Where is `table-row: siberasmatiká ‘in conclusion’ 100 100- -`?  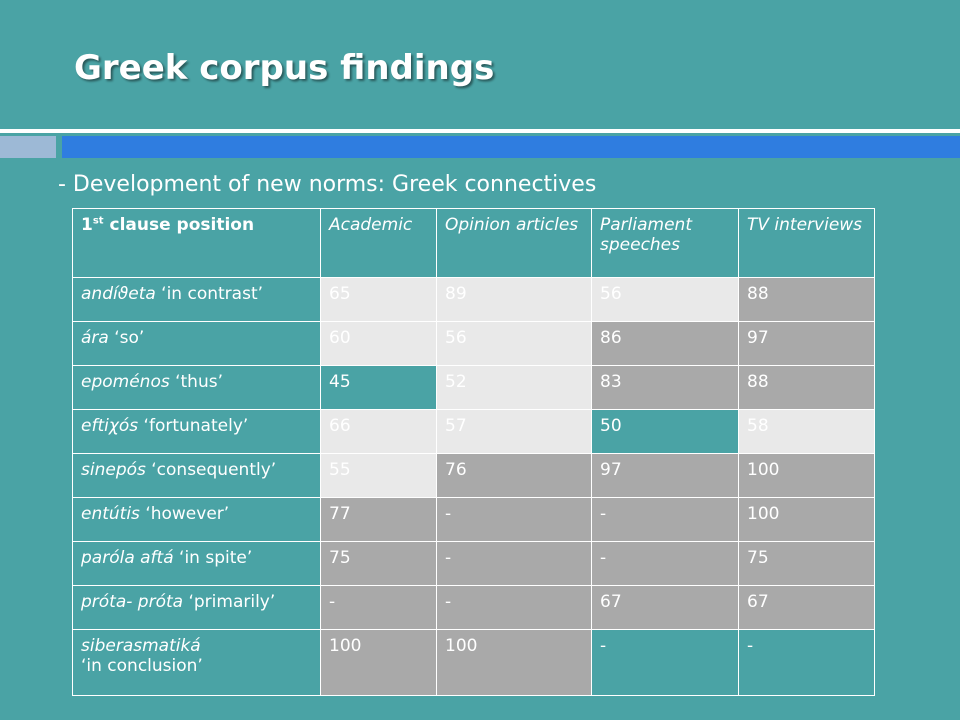 table-row: siberasmatiká ‘in conclusion’ 100 100- - is located at coordinates (473, 662).